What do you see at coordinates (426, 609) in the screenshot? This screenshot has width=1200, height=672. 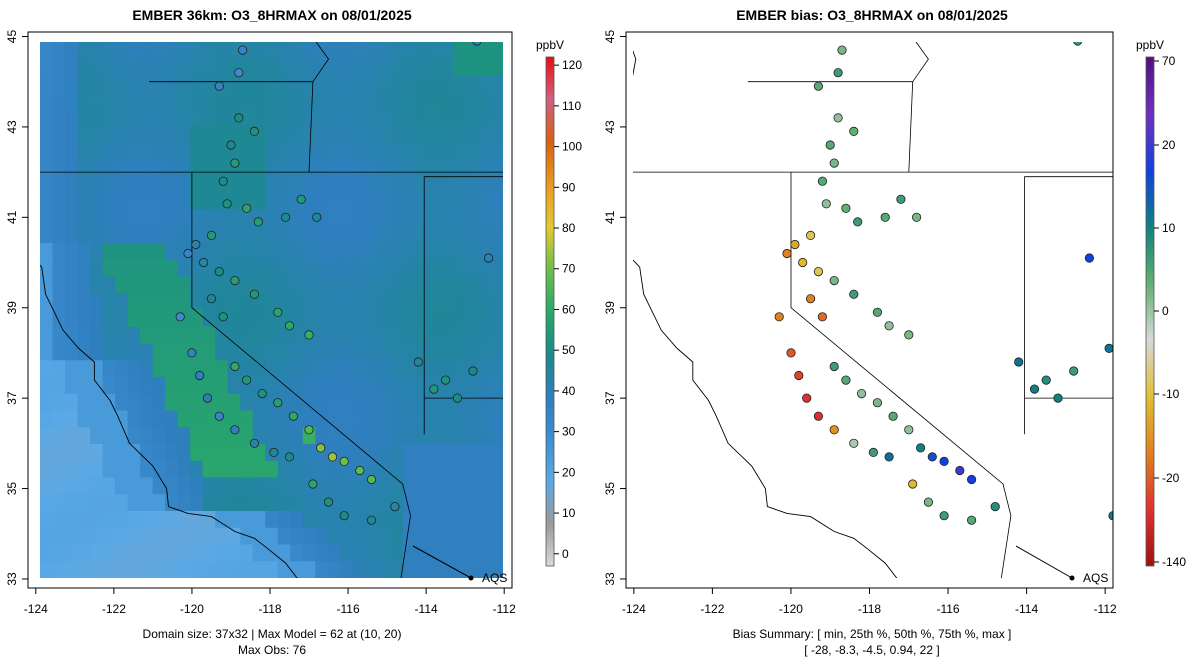 I see `x-tick-label: -114` at bounding box center [426, 609].